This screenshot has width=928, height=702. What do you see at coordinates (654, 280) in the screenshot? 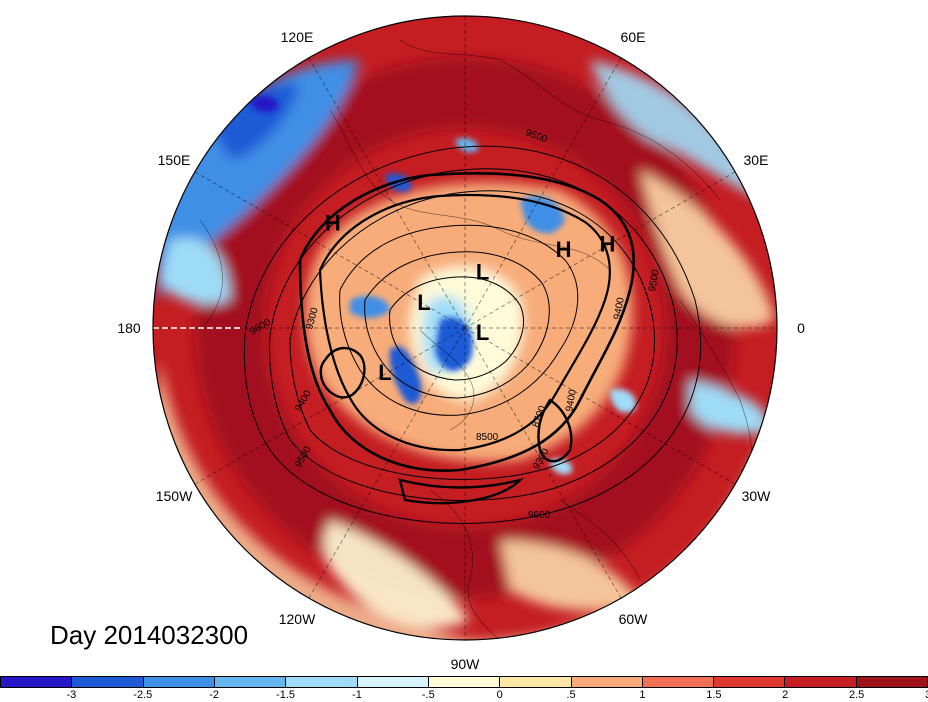
I see `contour-label: 9500` at bounding box center [654, 280].